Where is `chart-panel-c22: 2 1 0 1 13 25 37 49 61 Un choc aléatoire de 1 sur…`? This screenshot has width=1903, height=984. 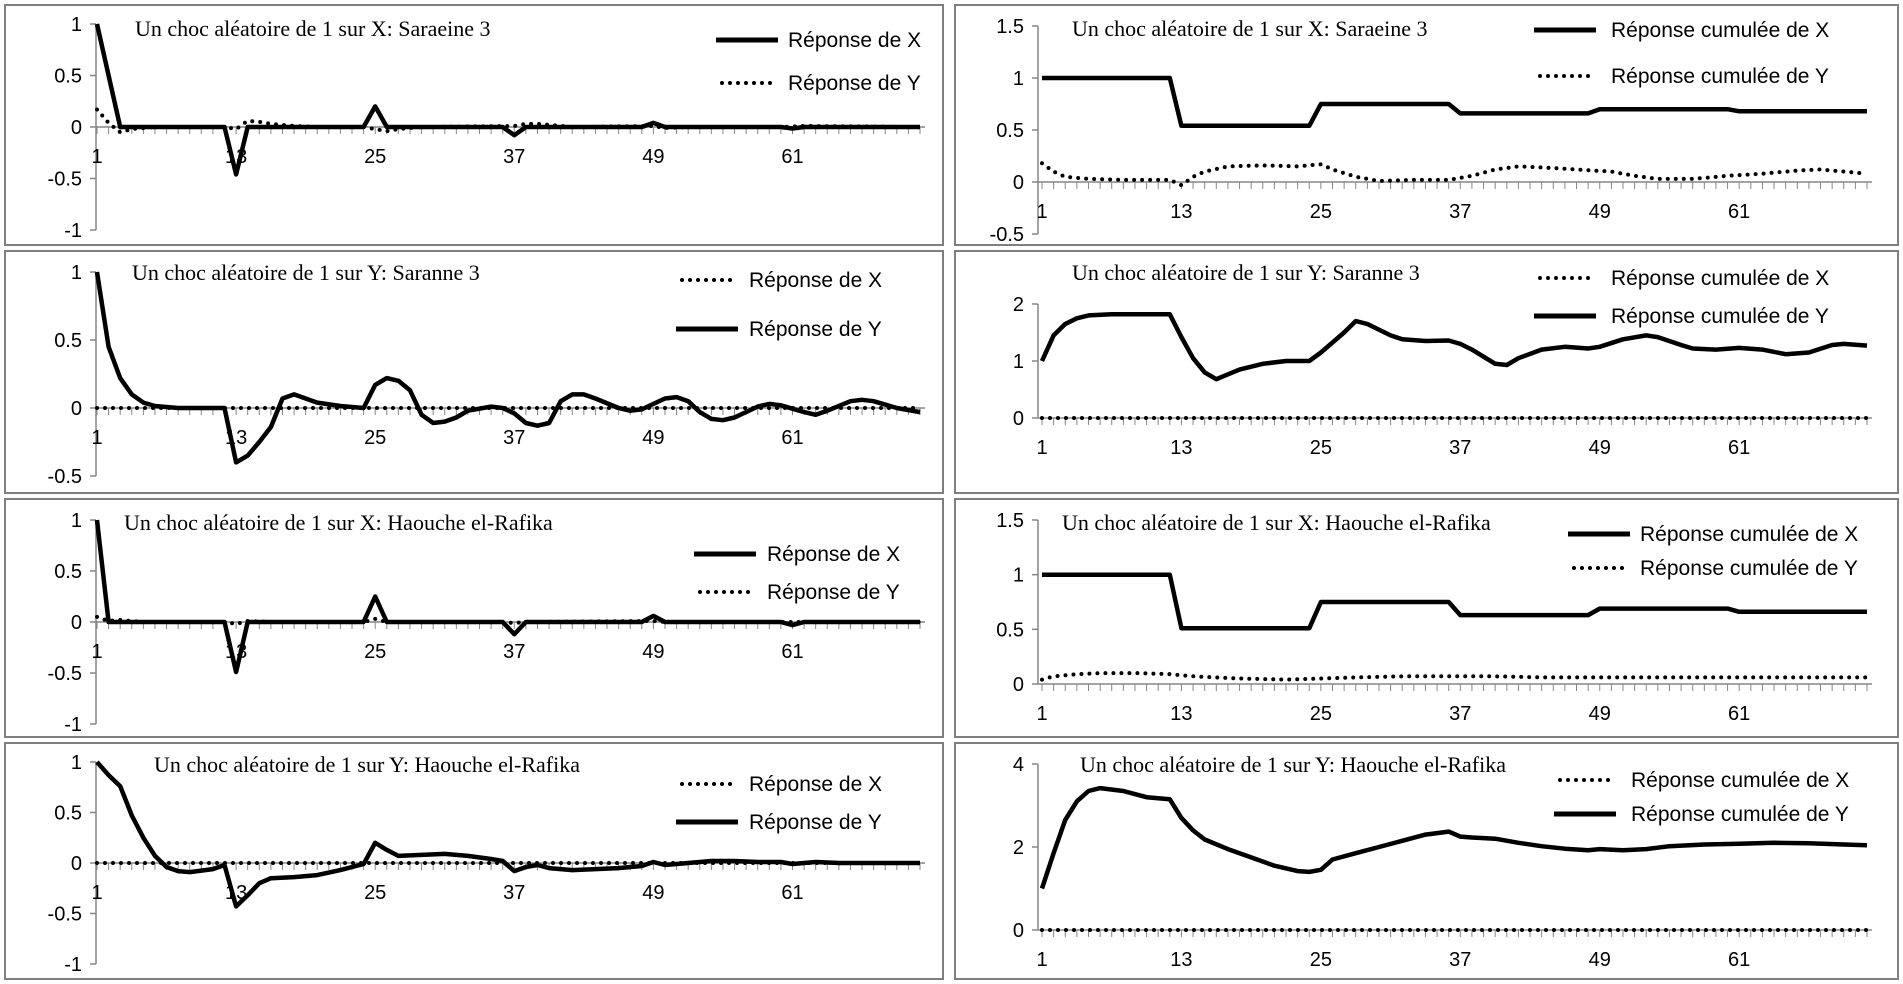
chart-panel-c22: 2 1 0 1 13 25 37 49 61 Un choc aléatoire de 1 sur… is located at coordinates (1426, 372).